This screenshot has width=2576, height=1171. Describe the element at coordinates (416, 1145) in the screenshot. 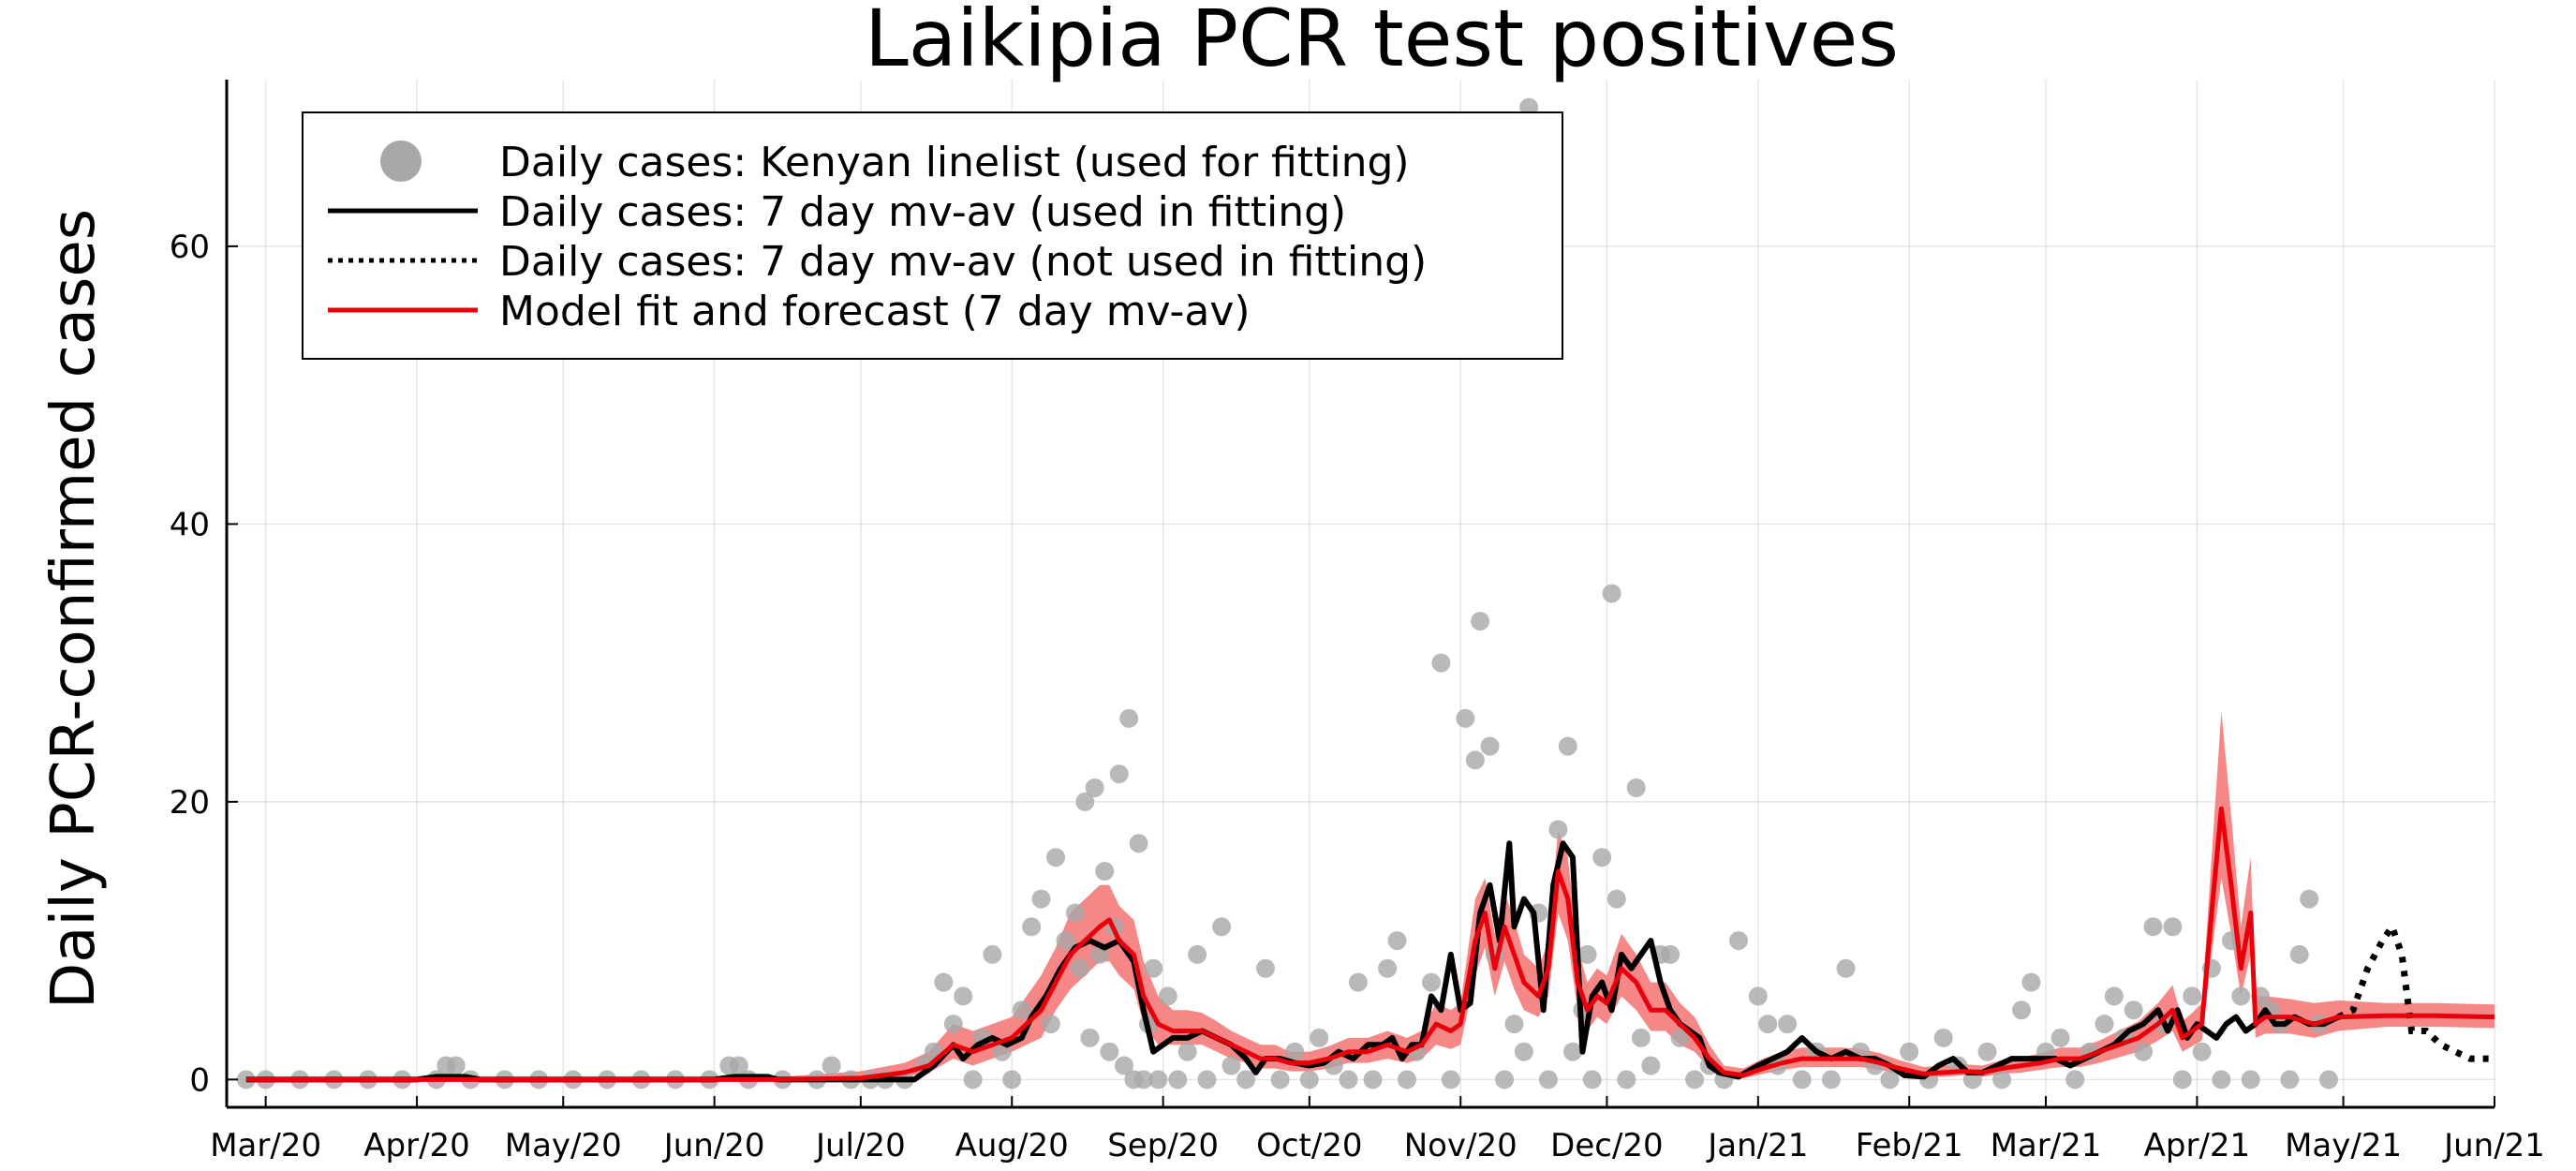

I see `x-tick-label: Apr/20` at that location.